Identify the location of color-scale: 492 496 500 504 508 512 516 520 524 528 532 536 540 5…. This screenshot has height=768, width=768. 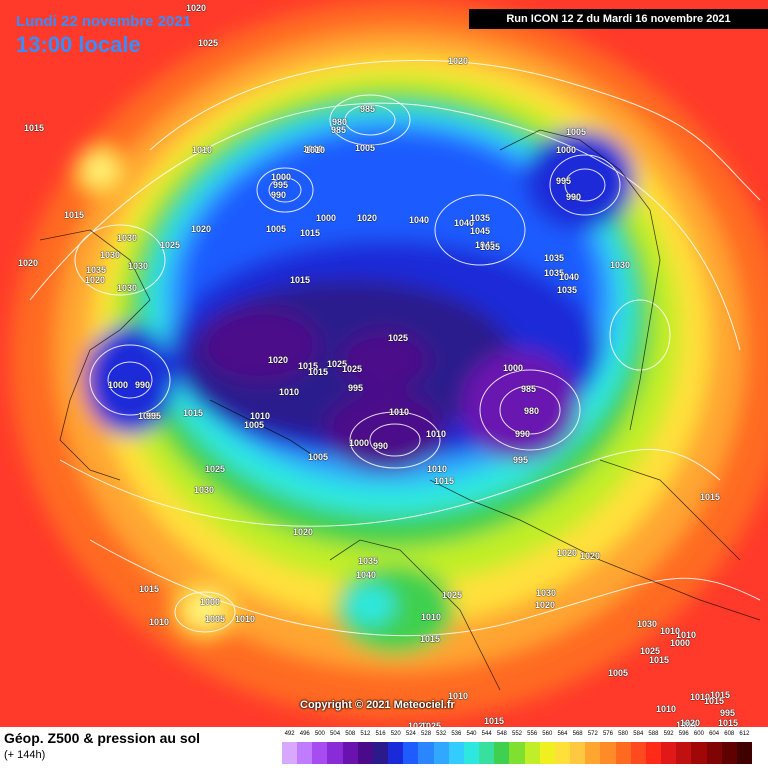
(517, 748).